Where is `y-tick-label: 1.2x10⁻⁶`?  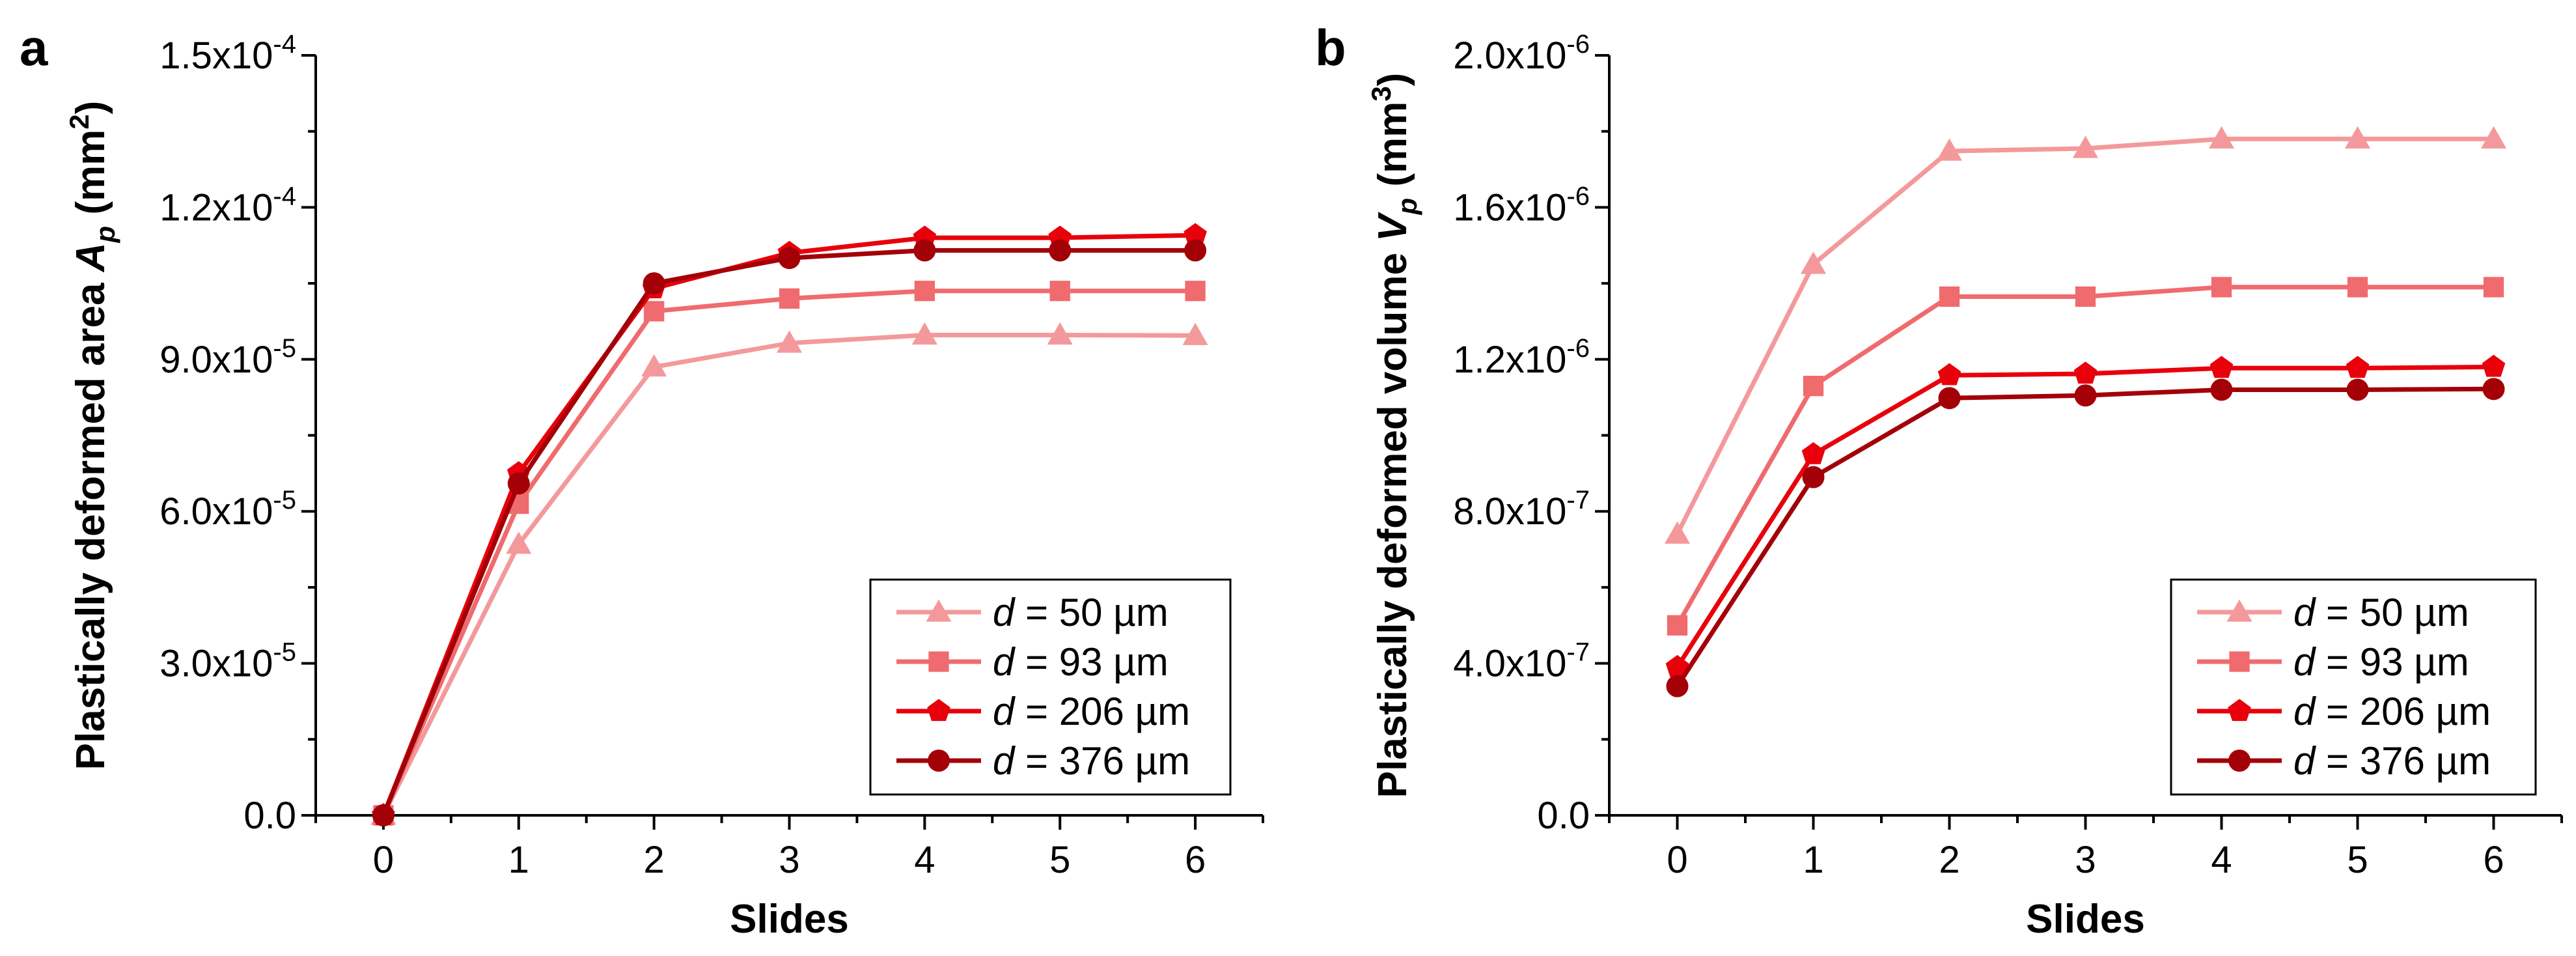
y-tick-label: 1.2x10⁻⁶ is located at coordinates (1521, 357).